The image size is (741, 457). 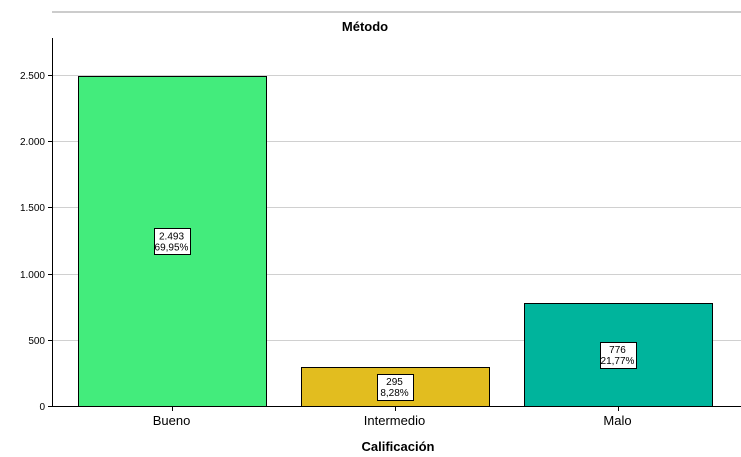 What do you see at coordinates (172, 420) in the screenshot?
I see `x-category-label: Bueno` at bounding box center [172, 420].